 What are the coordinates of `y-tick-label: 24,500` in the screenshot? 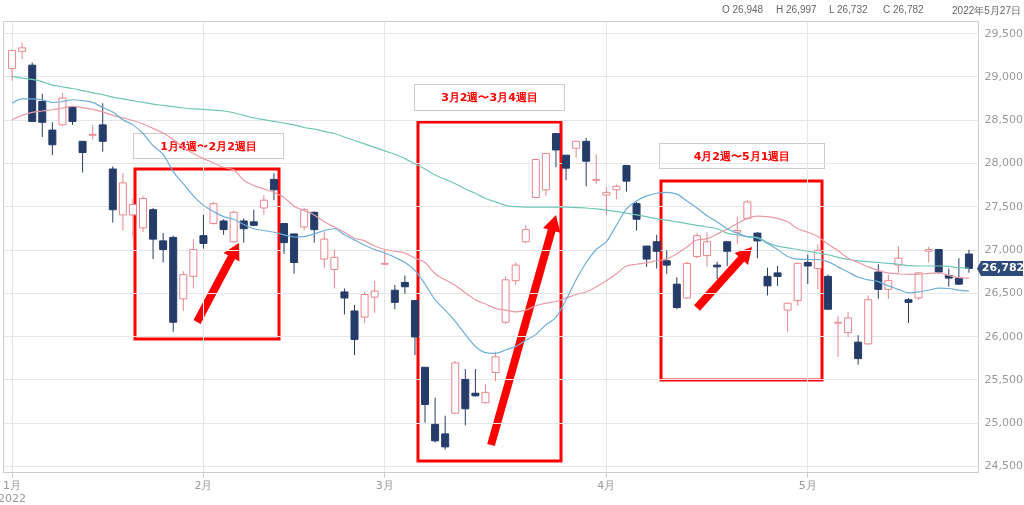 It's located at (1003, 466).